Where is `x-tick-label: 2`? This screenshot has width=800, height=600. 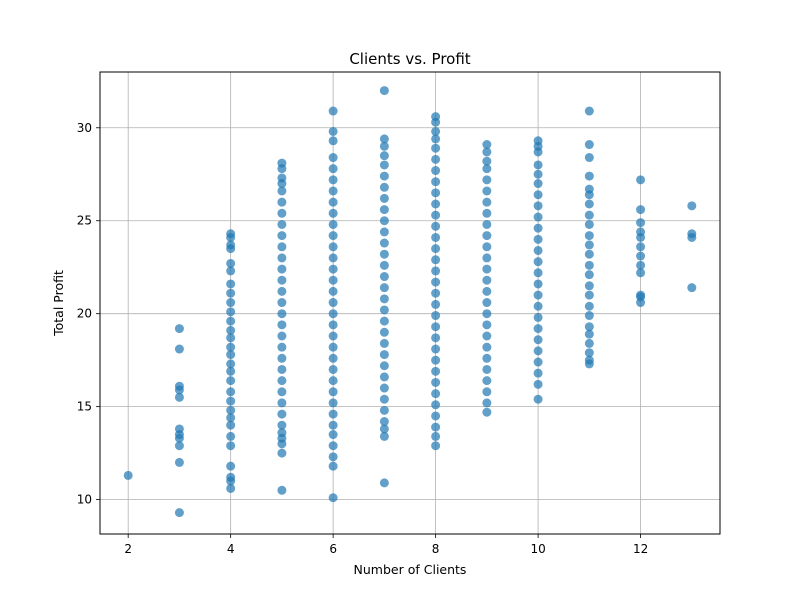 x-tick-label: 2 is located at coordinates (128, 549).